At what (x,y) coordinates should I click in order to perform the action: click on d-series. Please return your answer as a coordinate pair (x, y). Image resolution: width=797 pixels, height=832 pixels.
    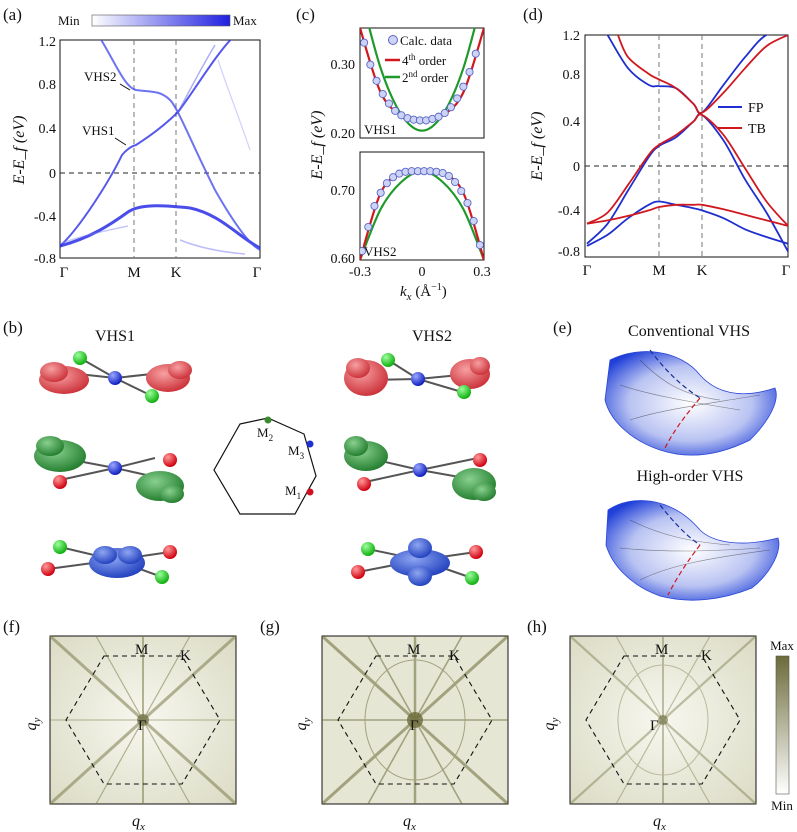
    Looking at the image, I should click on (687, 143).